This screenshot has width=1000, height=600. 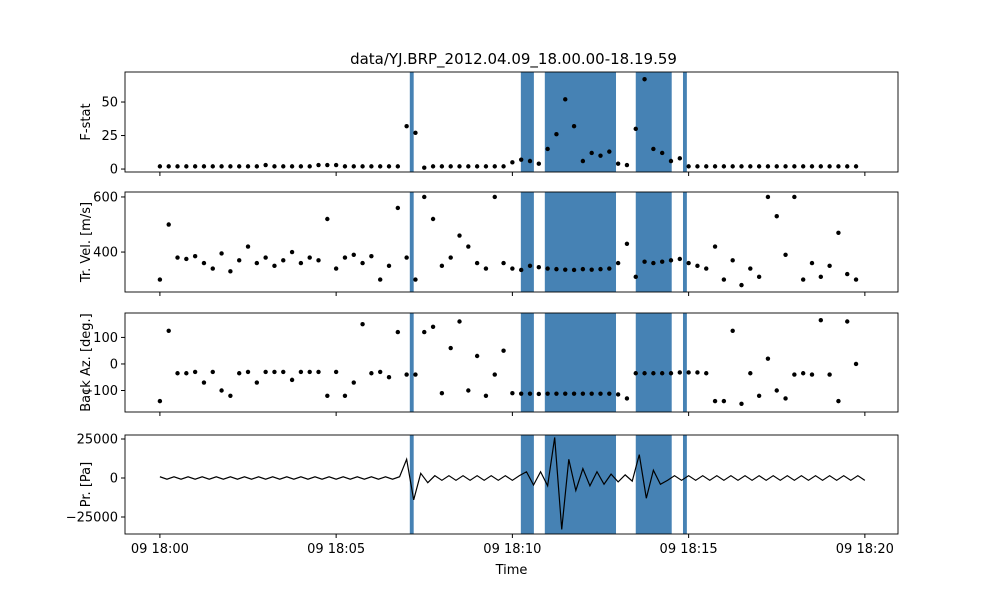 I want to click on y-tick-label: 25000, so click(x=97, y=439).